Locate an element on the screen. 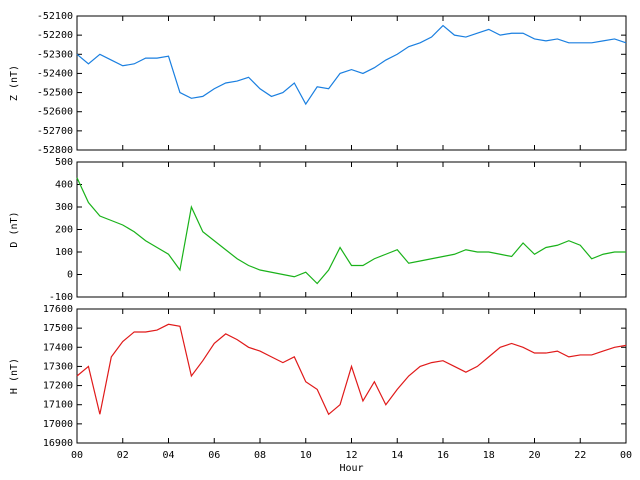 The image size is (640, 480). y-tick-label: -52500 is located at coordinates (55, 93).